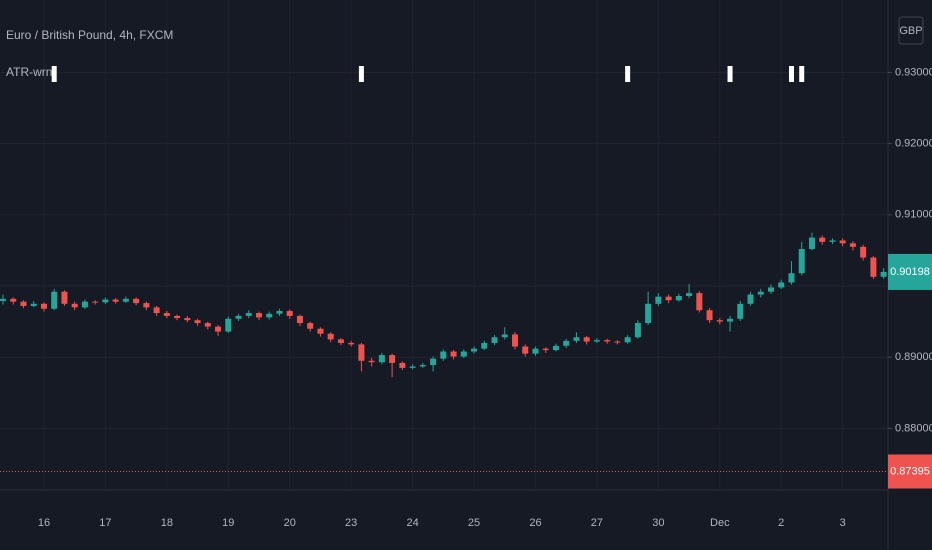  Describe the element at coordinates (412, 523) in the screenshot. I see `x-tick-label: 24` at that location.